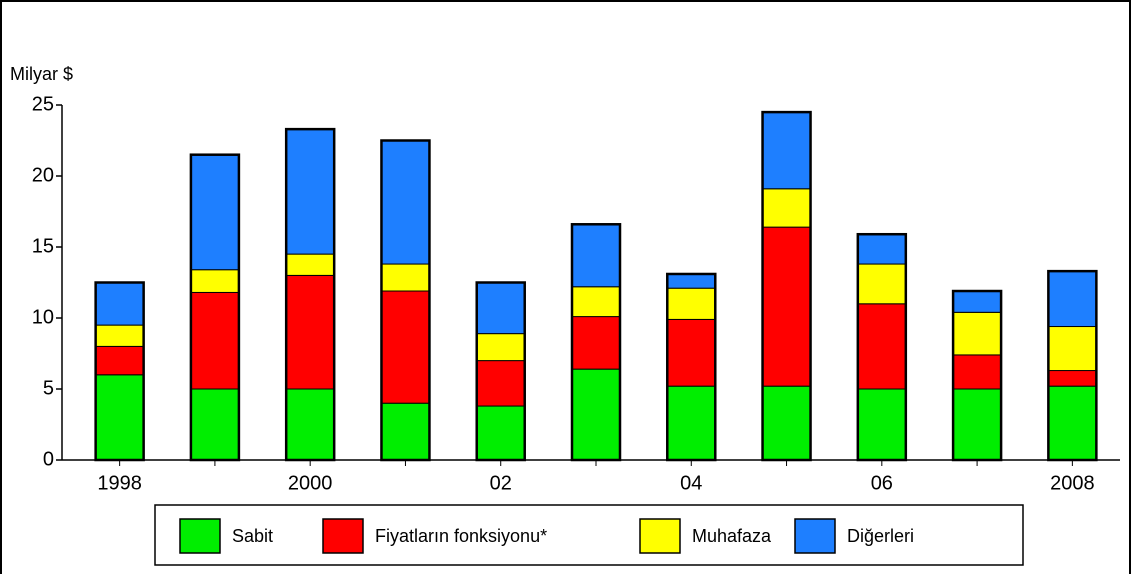 This screenshot has width=1131, height=574. Describe the element at coordinates (119, 483) in the screenshot. I see `x-tick-label: 1998` at that location.